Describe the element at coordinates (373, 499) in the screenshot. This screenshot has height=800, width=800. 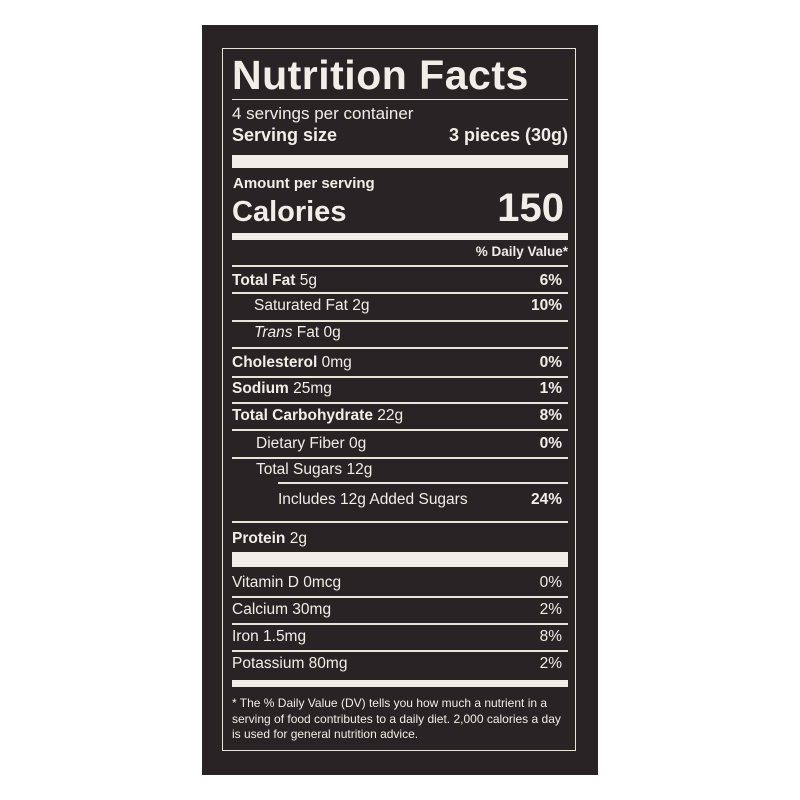
I see `nutrient-name: Includes 12g Added Sugars` at that location.